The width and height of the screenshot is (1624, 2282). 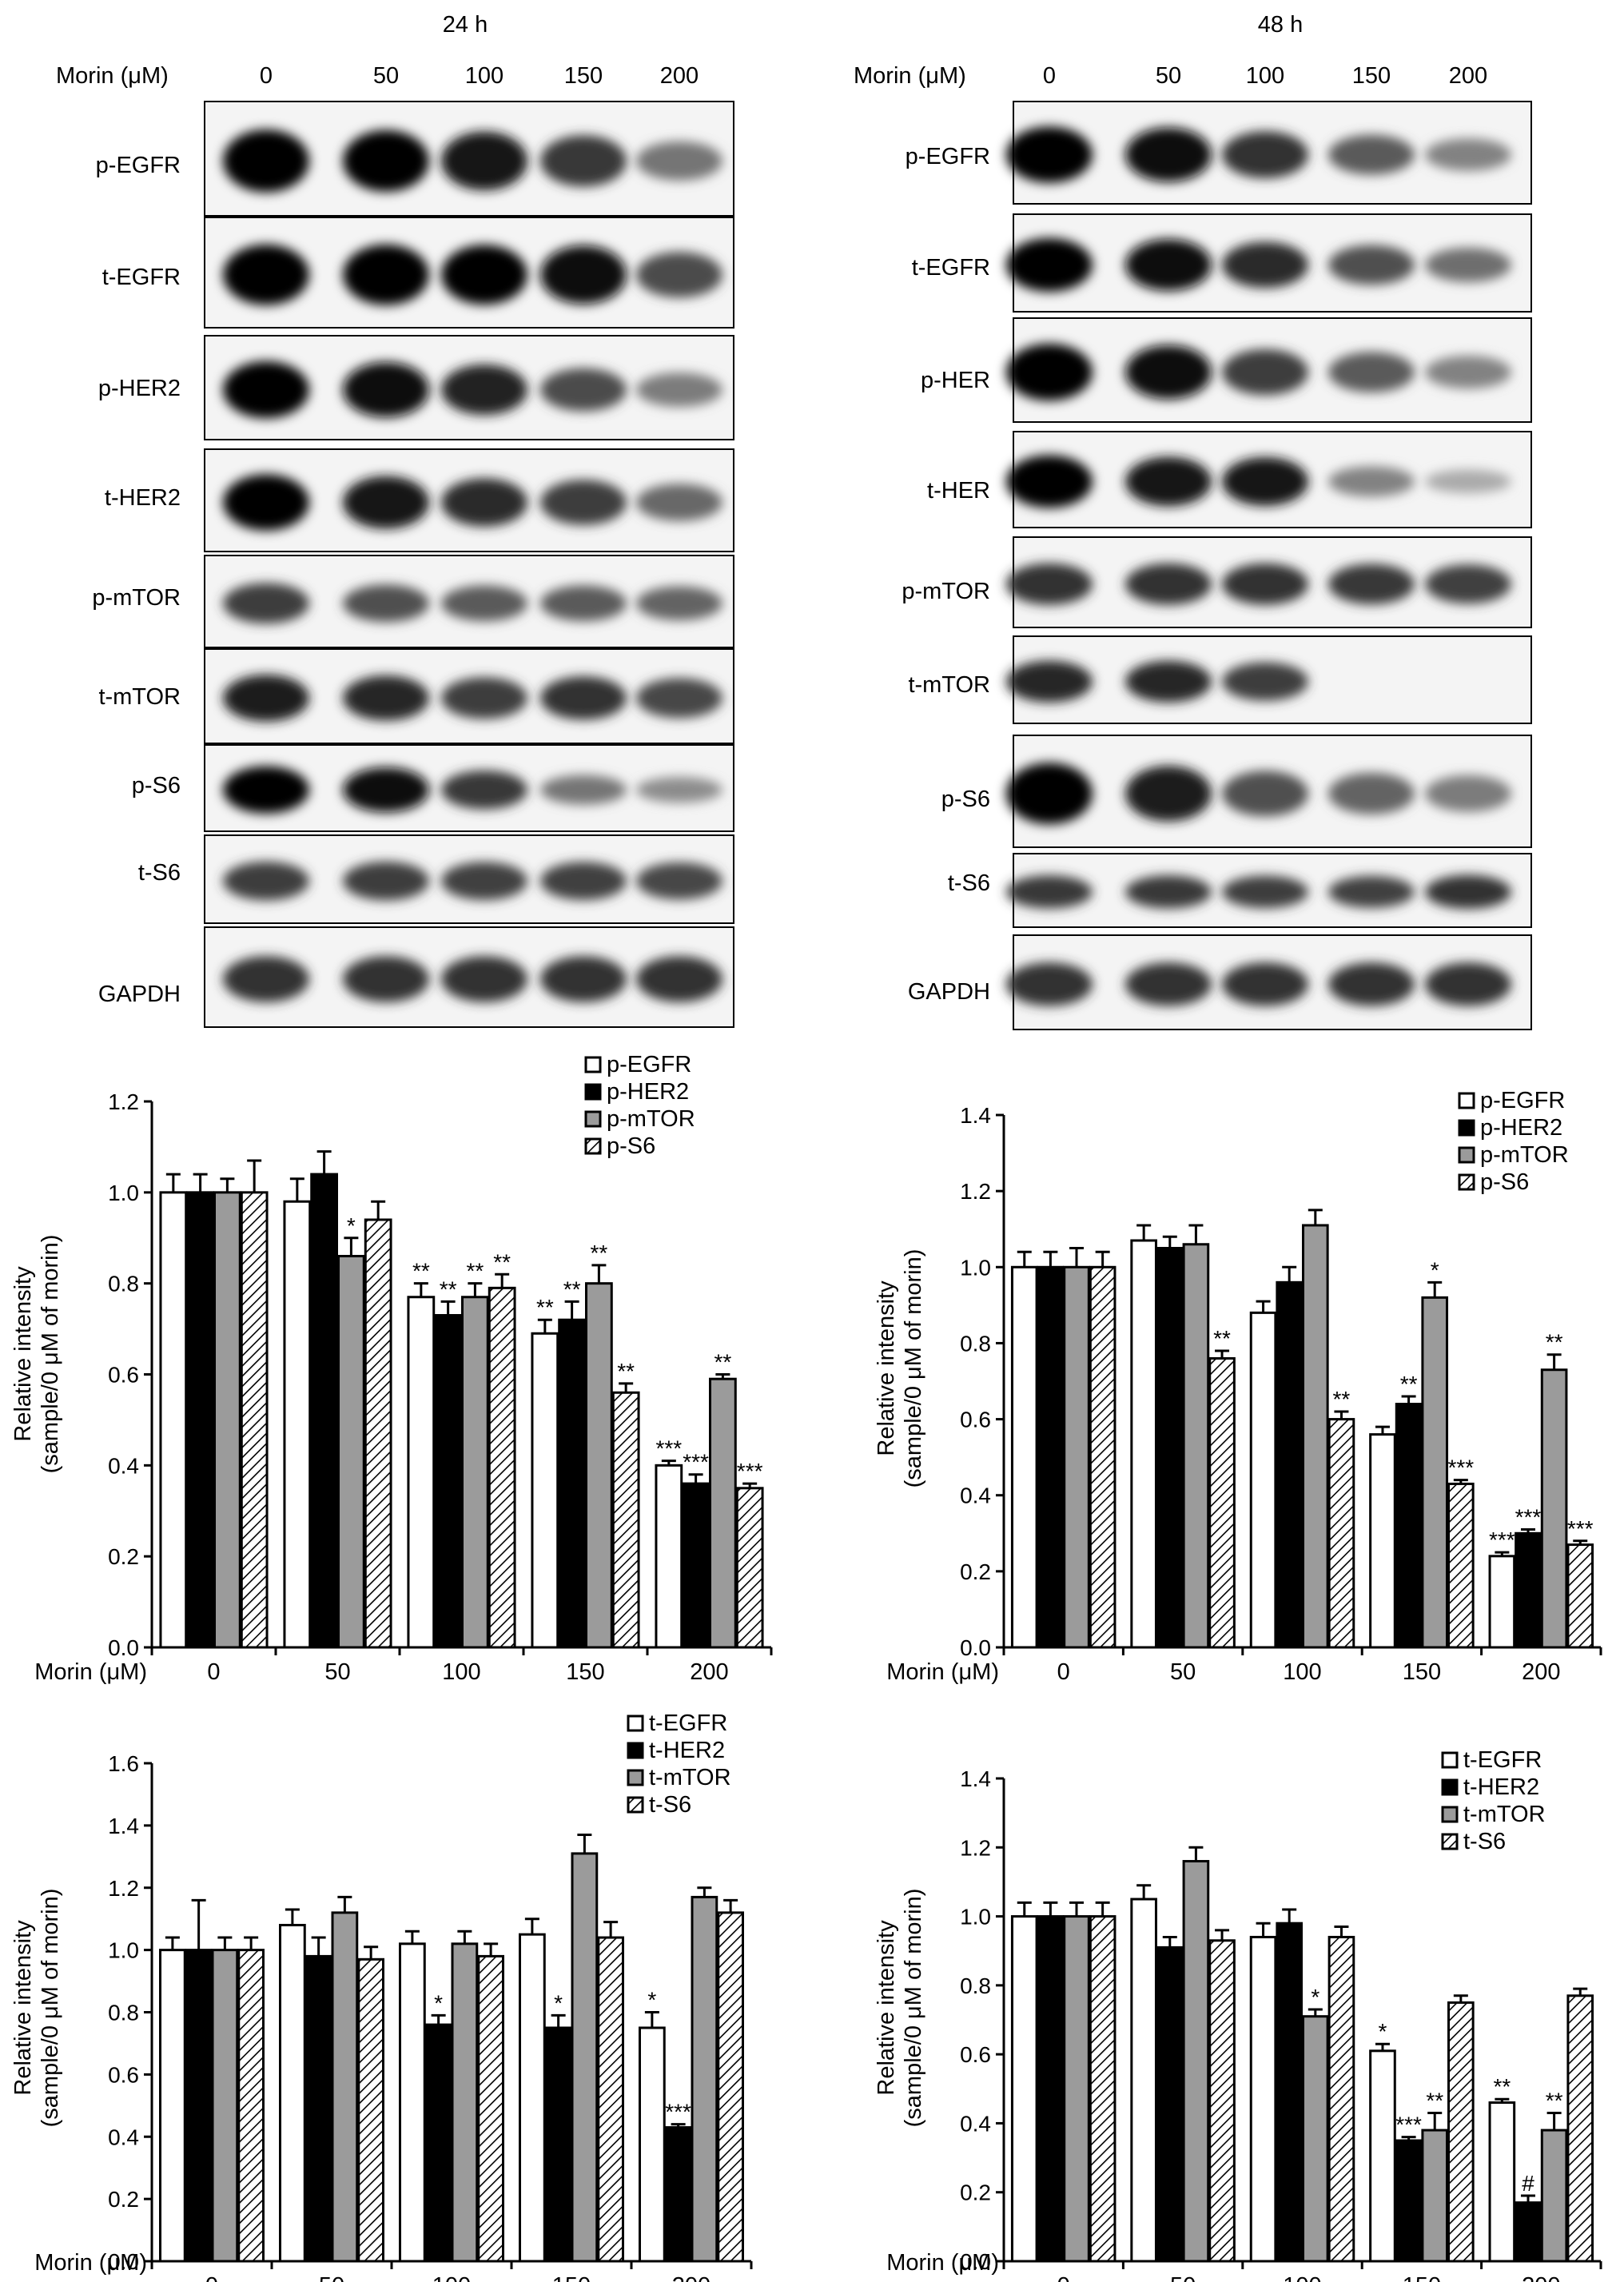 What do you see at coordinates (585, 1672) in the screenshot?
I see `x-tick-label-150: 150` at bounding box center [585, 1672].